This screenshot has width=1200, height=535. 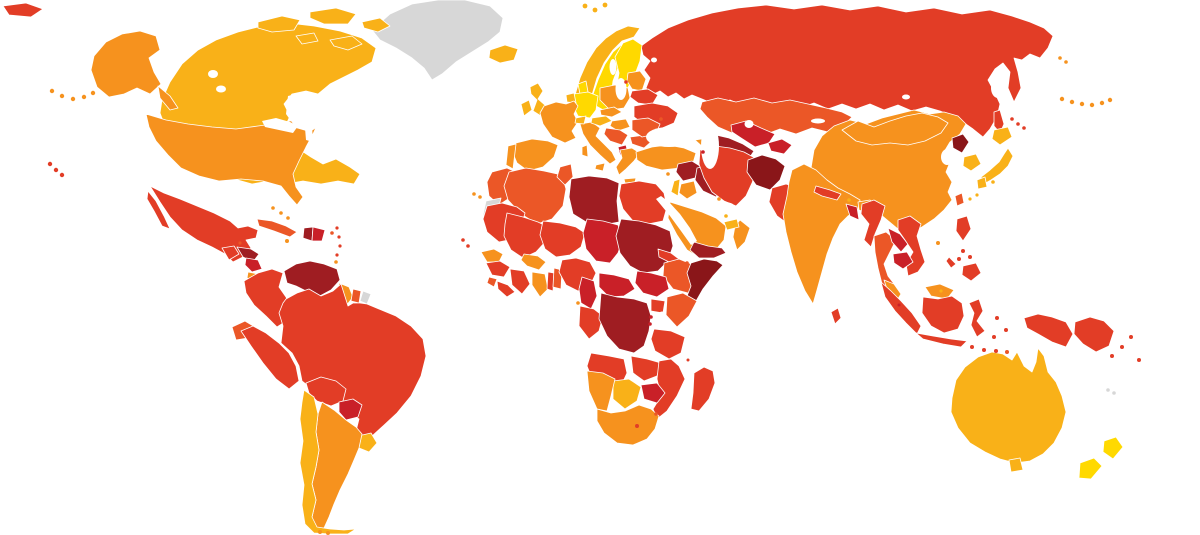 What do you see at coordinates (221, 89) in the screenshot?
I see `water-great-slave-lake` at bounding box center [221, 89].